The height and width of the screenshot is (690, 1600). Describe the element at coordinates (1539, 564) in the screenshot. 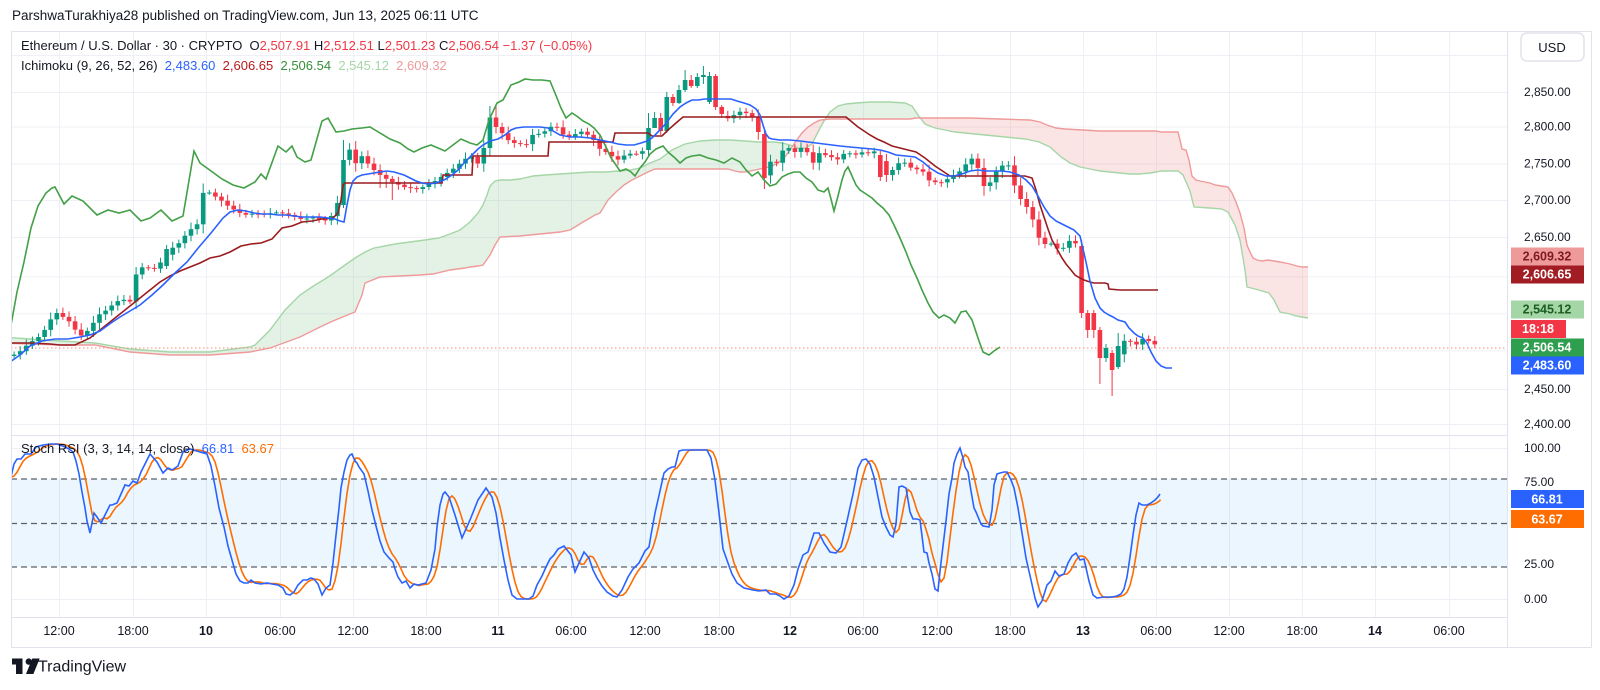

I see `svg-text: 25.00` at that location.